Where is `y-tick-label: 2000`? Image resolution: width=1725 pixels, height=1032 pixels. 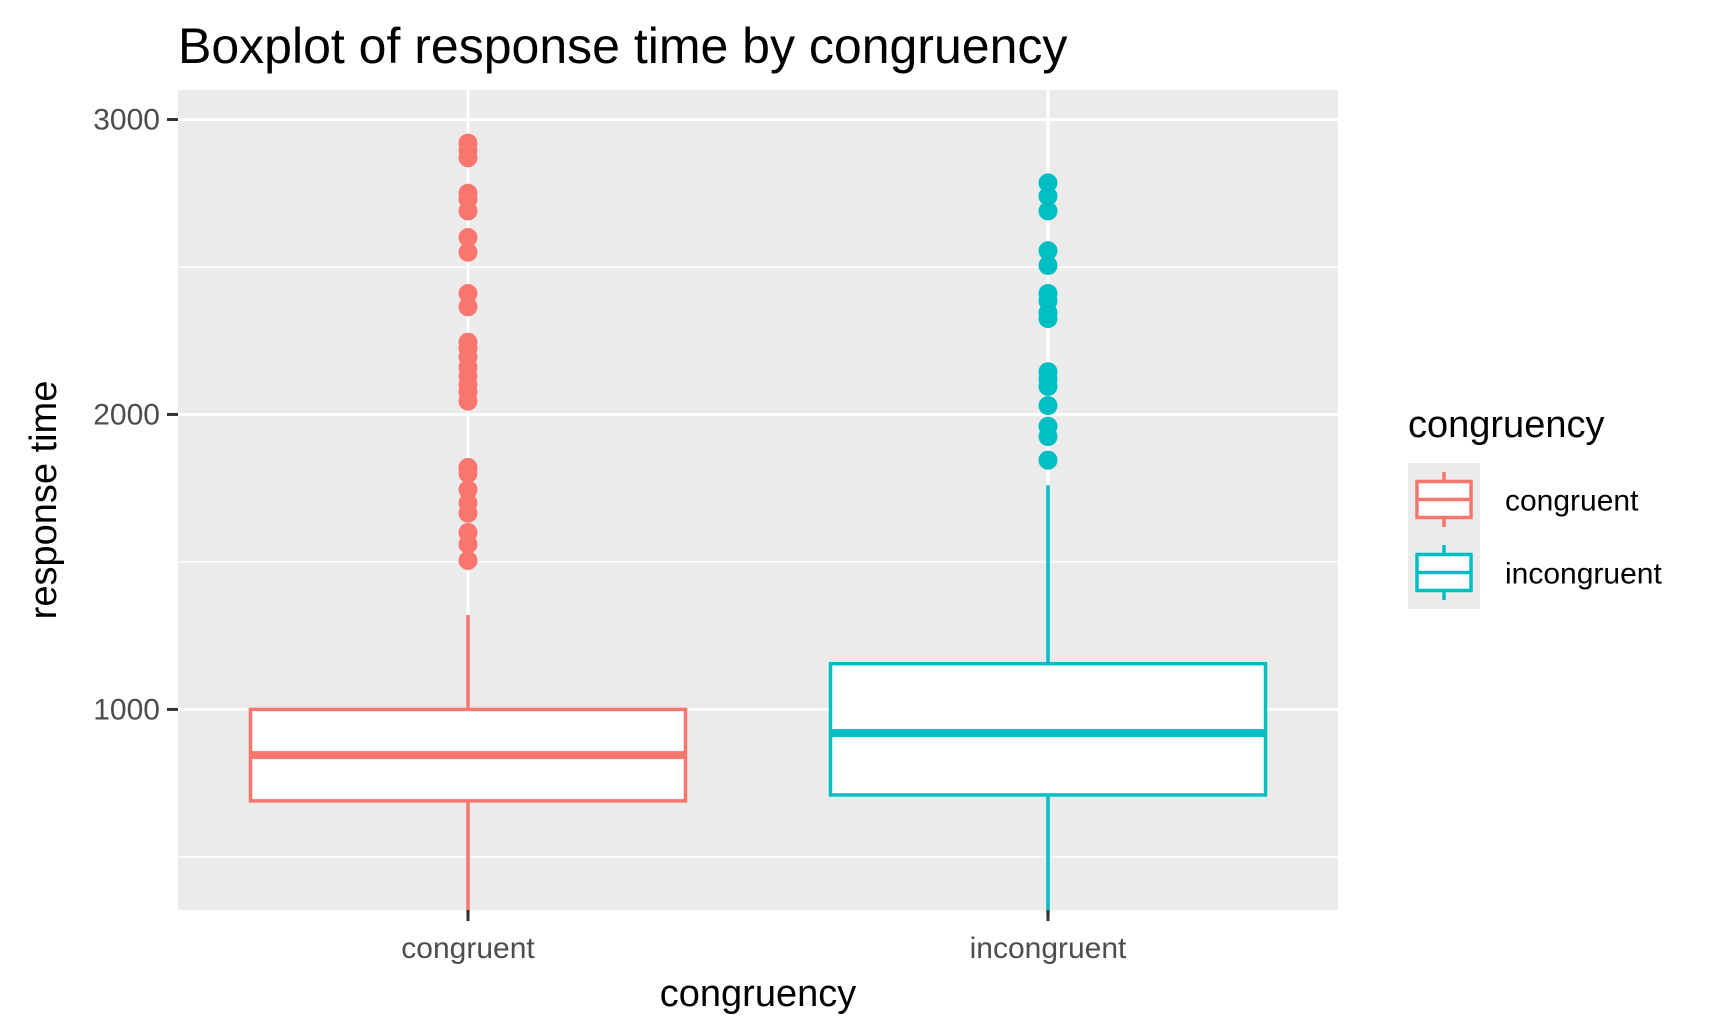
y-tick-label: 2000 is located at coordinates (126, 414).